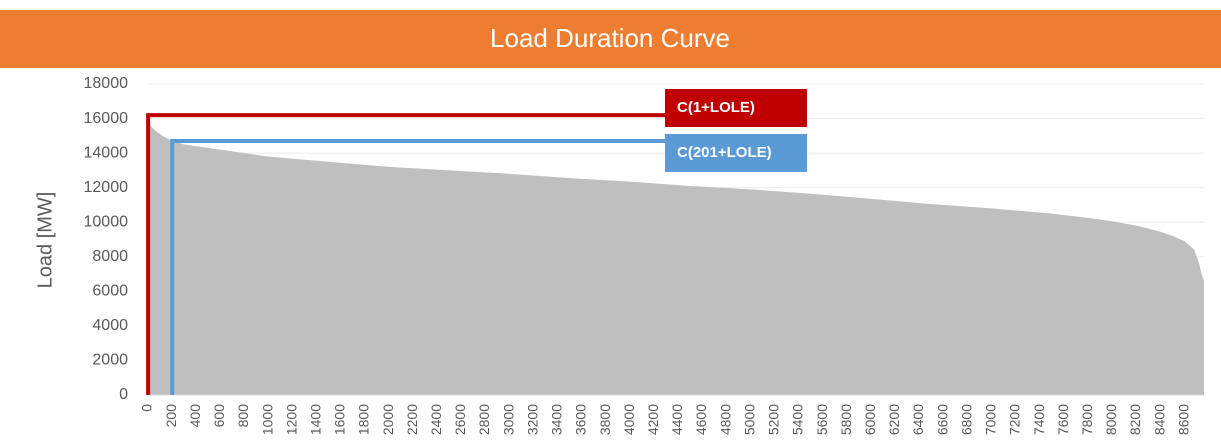 The image size is (1221, 448). Describe the element at coordinates (653, 419) in the screenshot. I see `x-tick-label: 4200` at that location.